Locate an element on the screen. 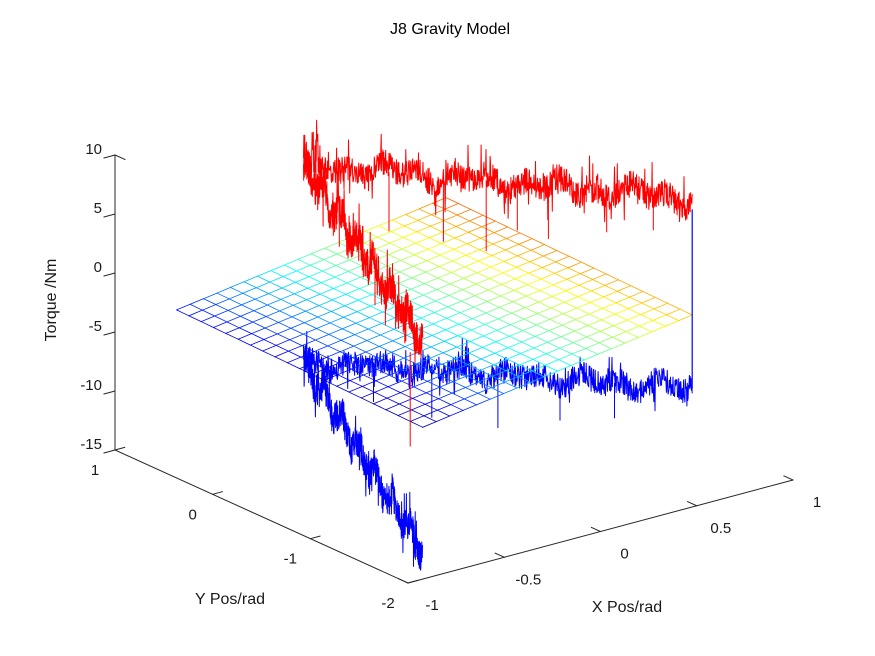  x-tick-label: -1 is located at coordinates (431, 605).